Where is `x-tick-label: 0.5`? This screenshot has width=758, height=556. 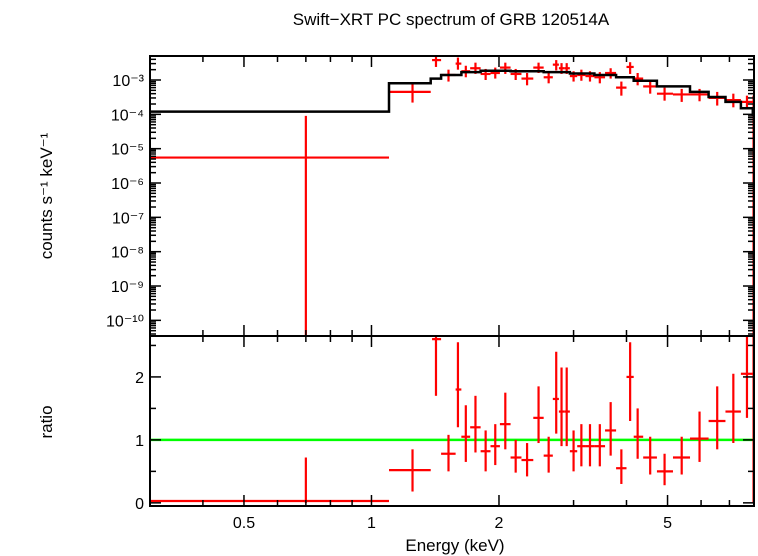 x-tick-label: 0.5 is located at coordinates (244, 523).